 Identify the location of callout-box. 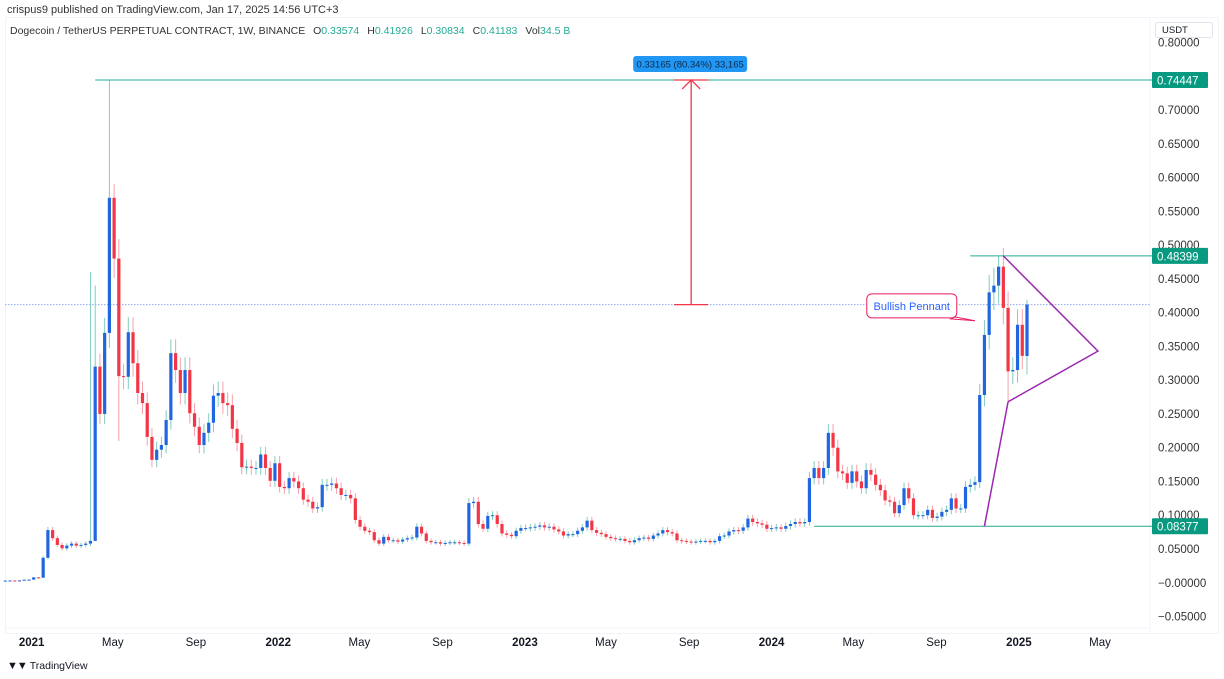
(912, 306).